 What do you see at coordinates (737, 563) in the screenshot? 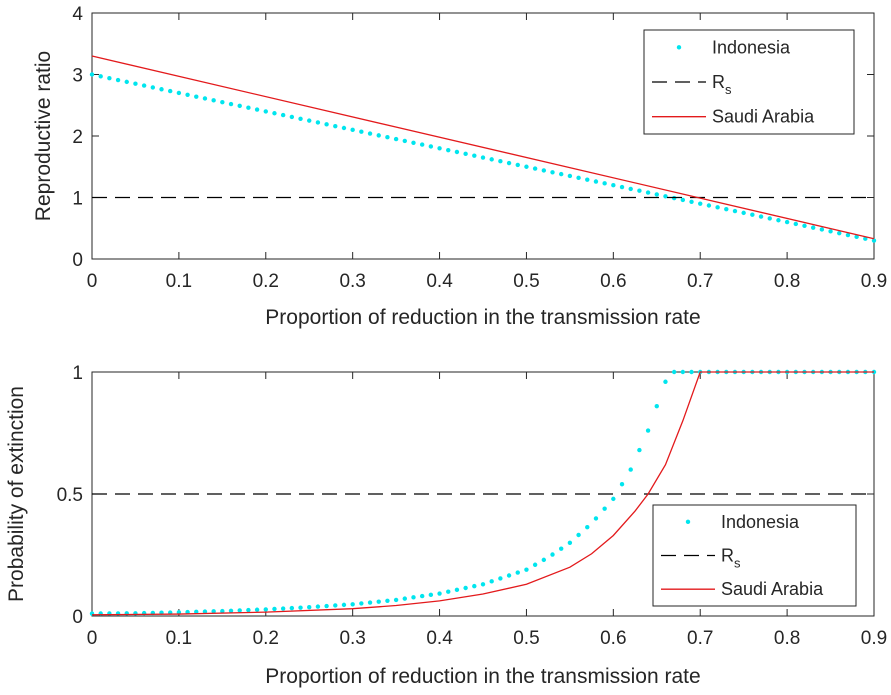
I see `legend-label-subscript: s` at bounding box center [737, 563].